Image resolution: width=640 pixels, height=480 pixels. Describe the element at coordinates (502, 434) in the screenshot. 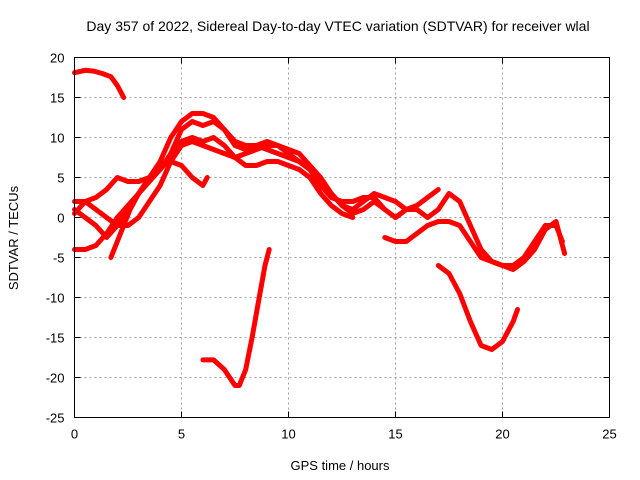

I see `x-tick-label: 20` at that location.